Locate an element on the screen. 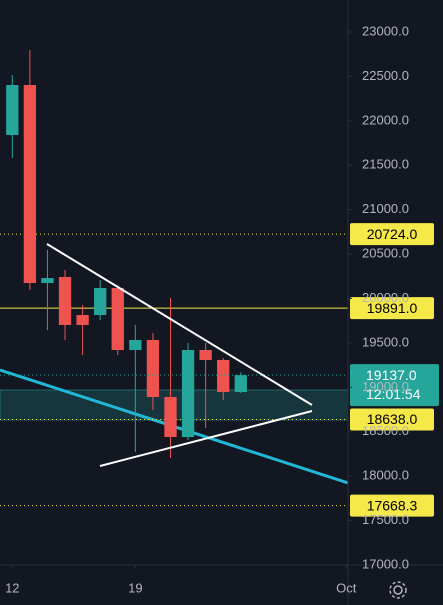  level-label: 19891.0 is located at coordinates (392, 308).